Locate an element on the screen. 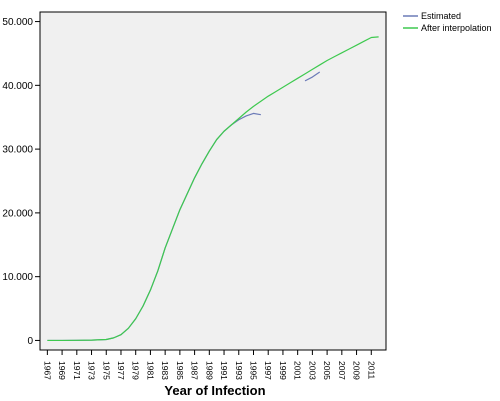 The image size is (500, 401). legend-label: Estimated is located at coordinates (441, 16).